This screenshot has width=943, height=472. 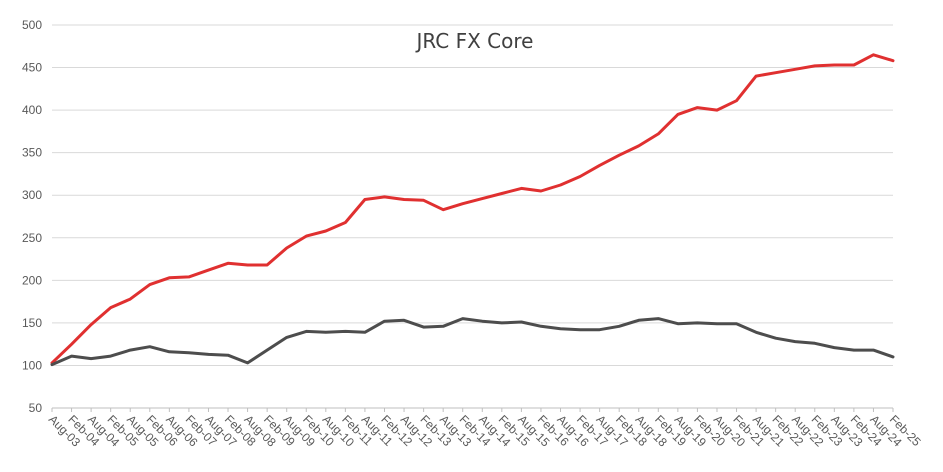 What do you see at coordinates (32, 195) in the screenshot?
I see `y-tick-label: 300` at bounding box center [32, 195].